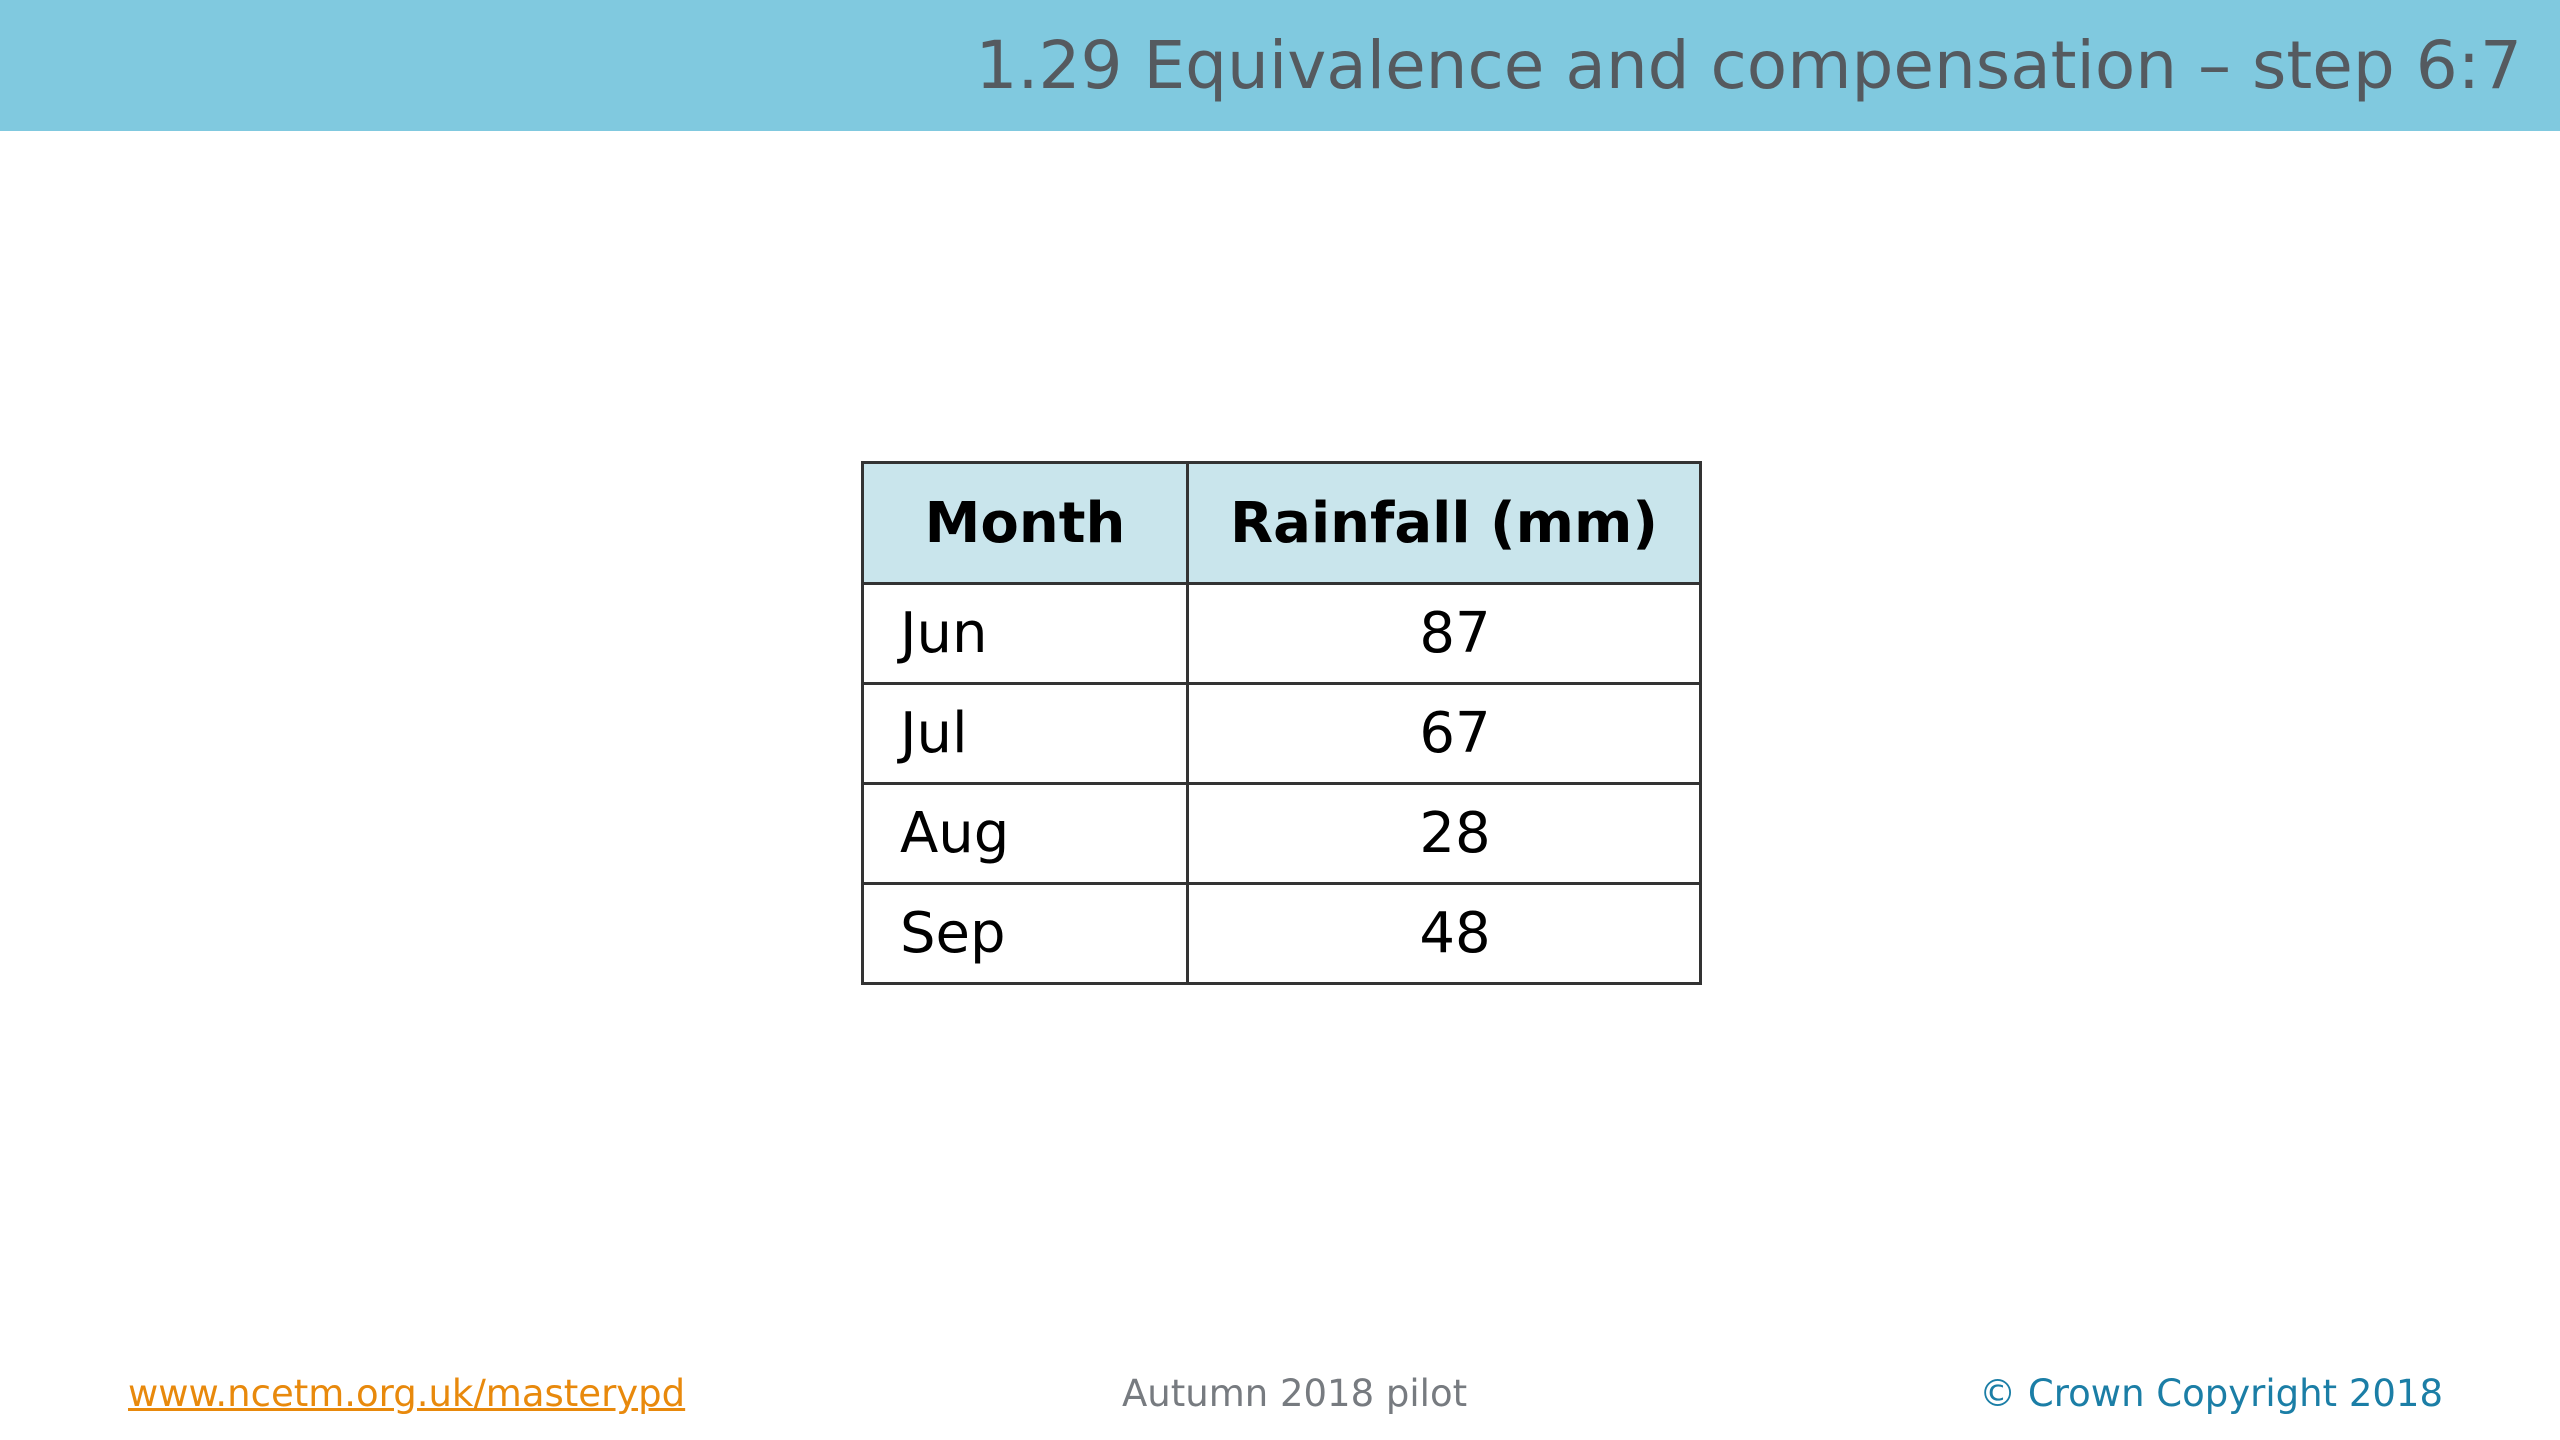 The image size is (2560, 1440). I want to click on table-header-row: Month Rainfall (mm), so click(1281, 523).